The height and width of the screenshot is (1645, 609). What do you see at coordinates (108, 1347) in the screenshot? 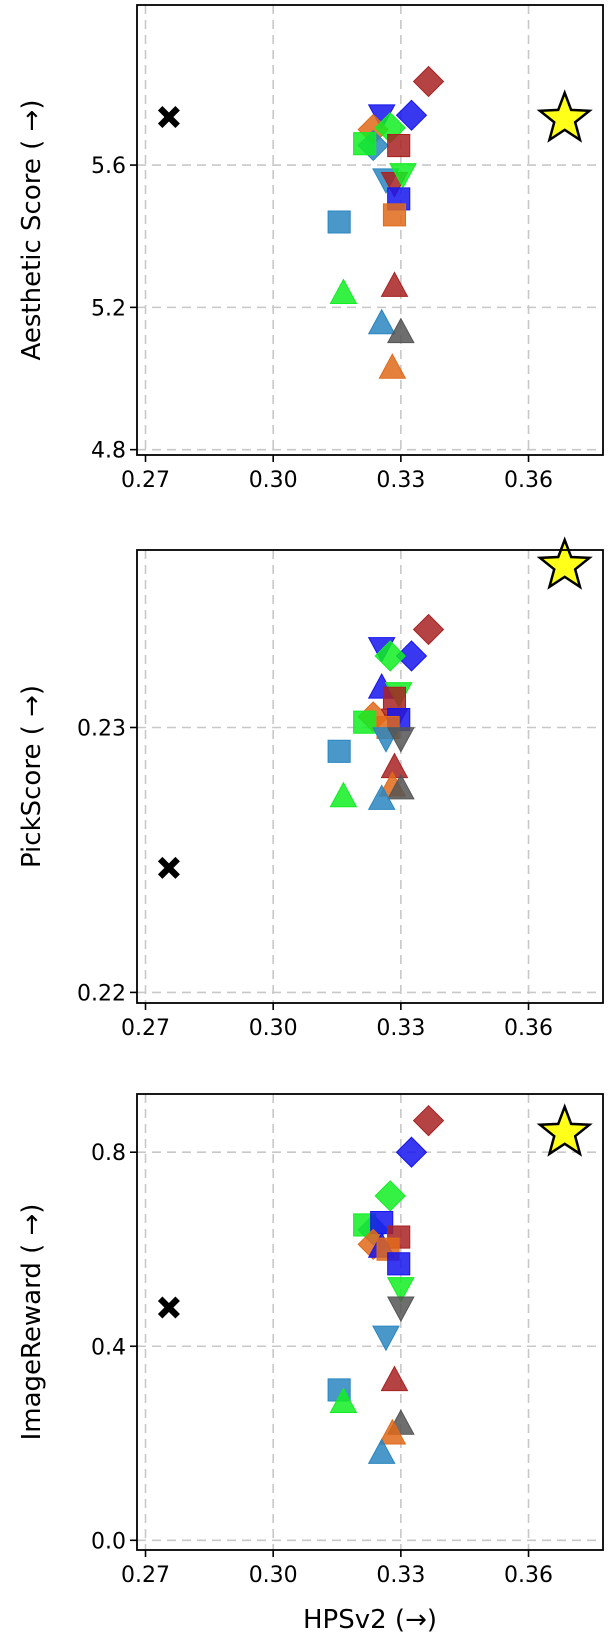
I see `y-tick-label: 0.4` at bounding box center [108, 1347].